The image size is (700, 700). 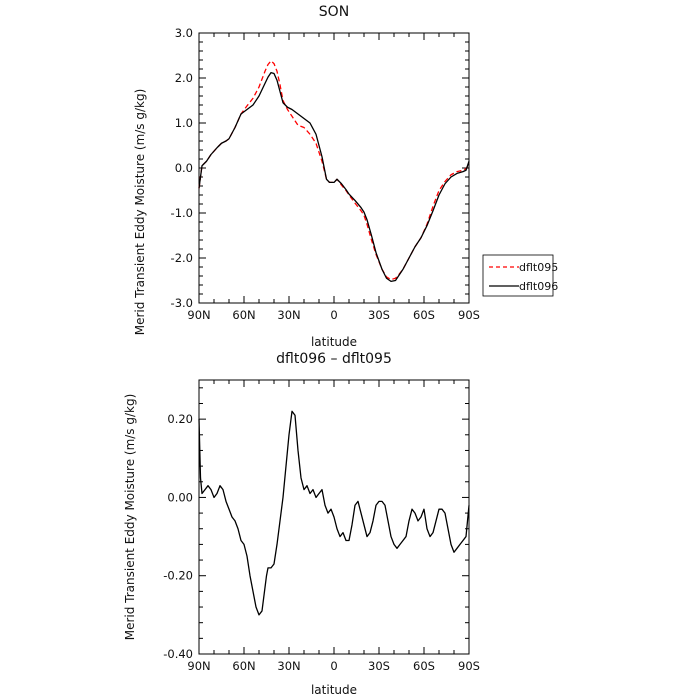 What do you see at coordinates (184, 33) in the screenshot?
I see `y-tick-label: 3.0` at bounding box center [184, 33].